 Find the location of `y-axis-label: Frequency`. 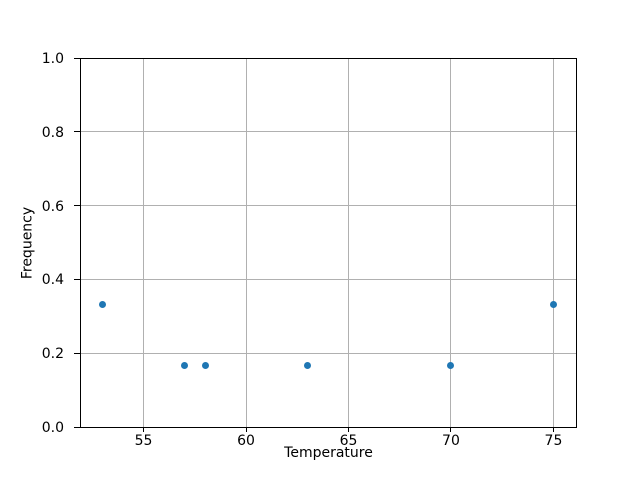

y-axis-label: Frequency is located at coordinates (27, 243).